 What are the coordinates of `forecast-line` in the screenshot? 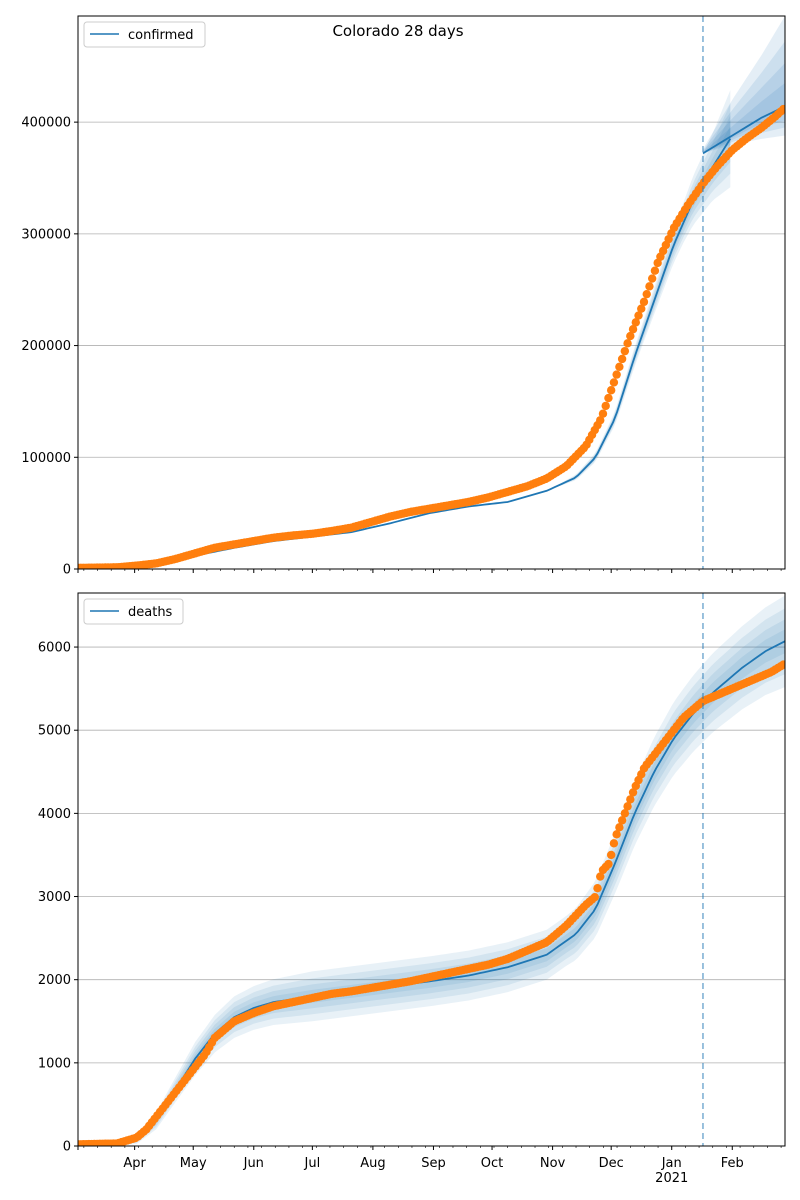 It's located at (743, 130).